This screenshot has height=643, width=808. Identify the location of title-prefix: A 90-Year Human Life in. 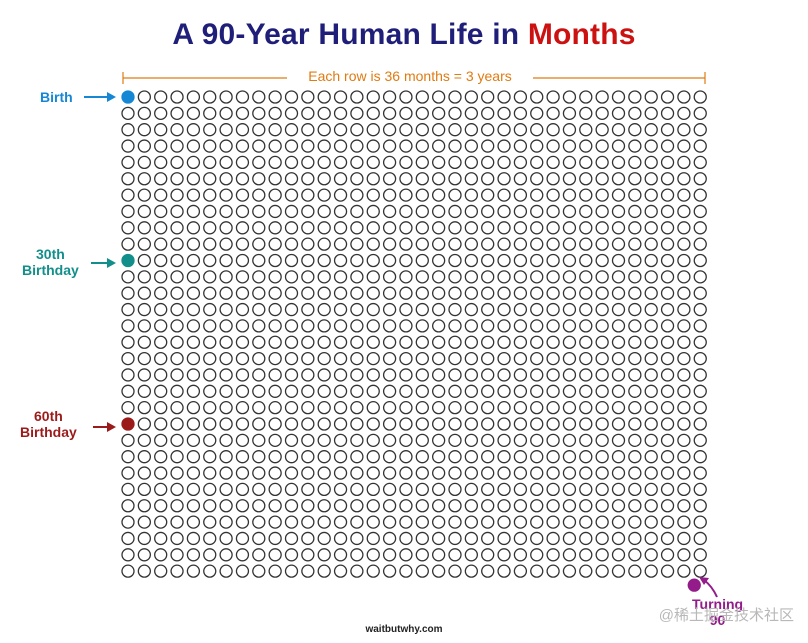
(350, 34).